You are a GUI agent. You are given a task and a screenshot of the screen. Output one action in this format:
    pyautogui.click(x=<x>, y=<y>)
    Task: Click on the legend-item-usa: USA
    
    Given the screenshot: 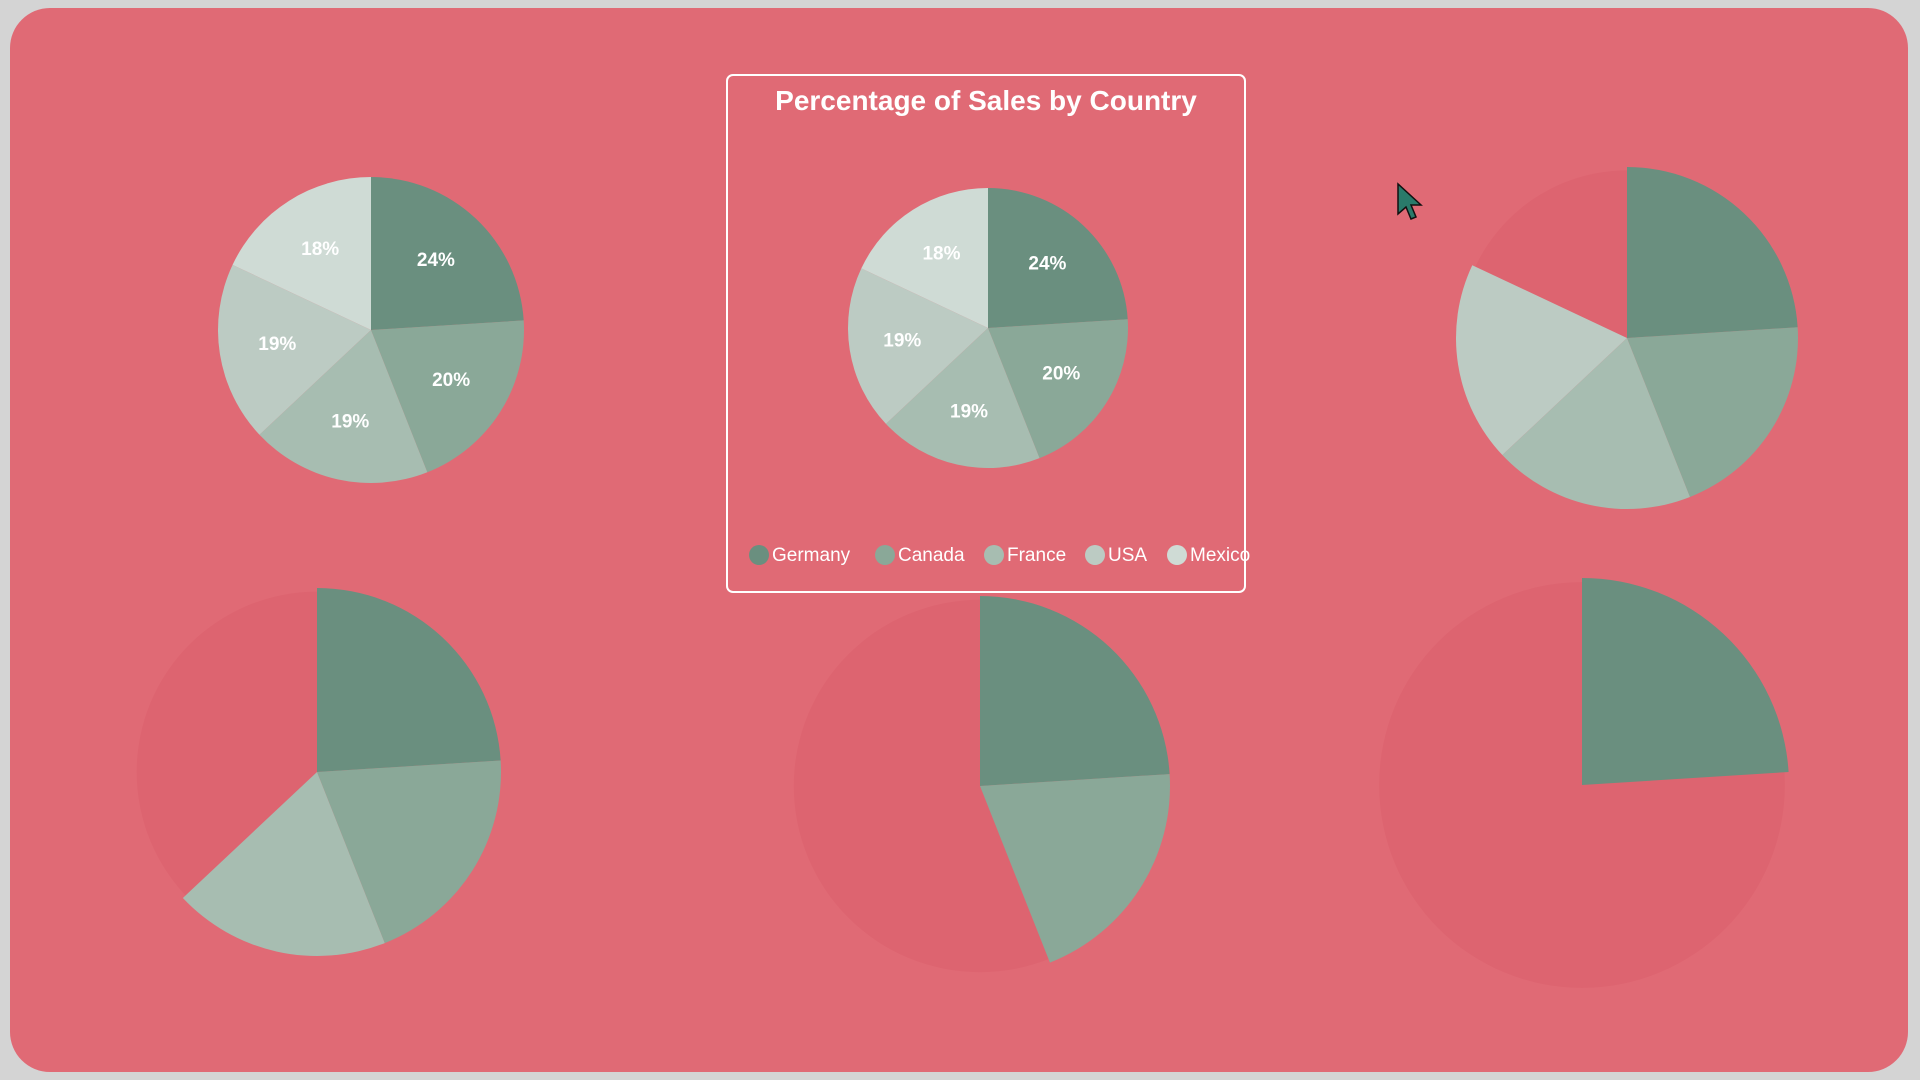 What is the action you would take?
    pyautogui.click(x=1116, y=555)
    